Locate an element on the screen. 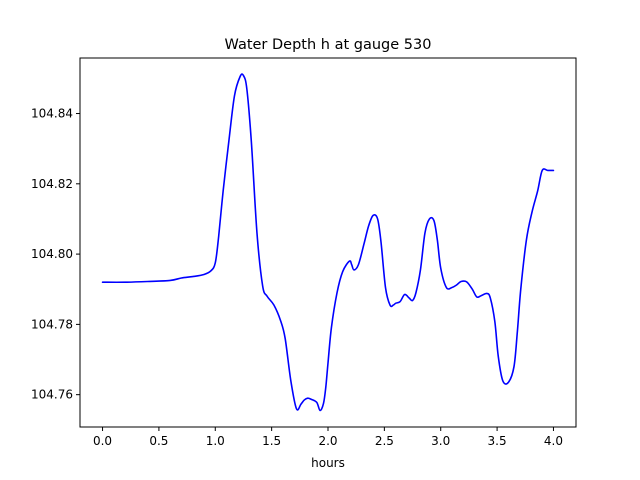 The image size is (640, 480). y-tick-label: 104.82 is located at coordinates (52, 184).